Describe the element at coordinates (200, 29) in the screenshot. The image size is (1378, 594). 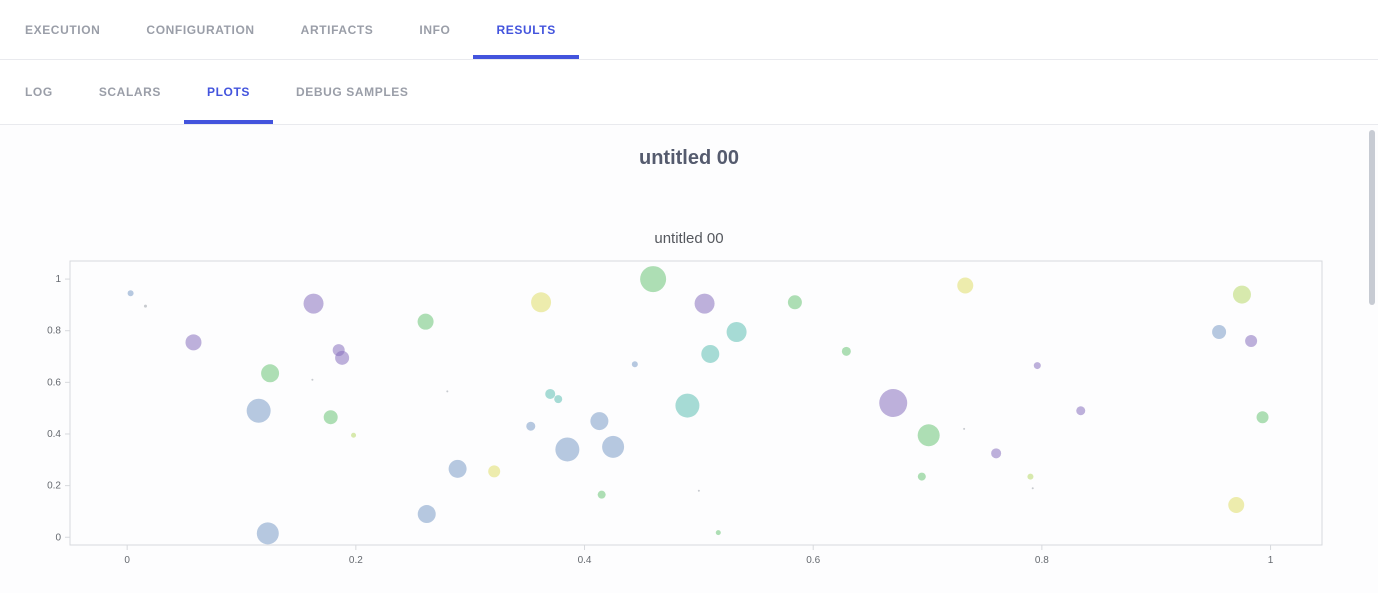
I see `tab-configuration: CONFIGURATION` at that location.